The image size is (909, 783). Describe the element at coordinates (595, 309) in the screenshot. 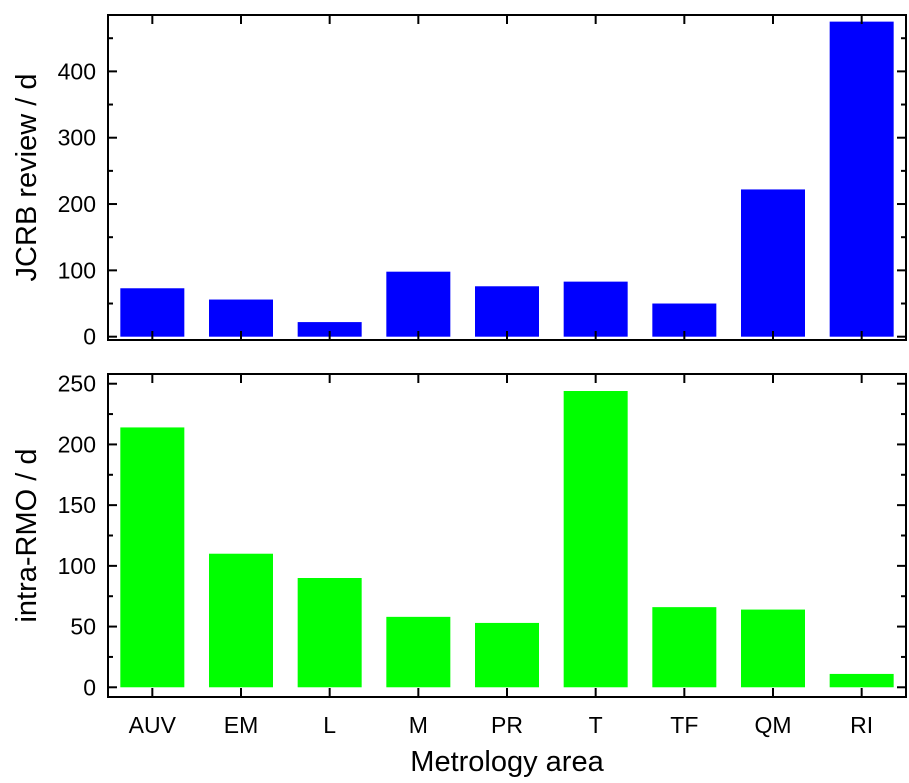

I see `bar-top-t` at that location.